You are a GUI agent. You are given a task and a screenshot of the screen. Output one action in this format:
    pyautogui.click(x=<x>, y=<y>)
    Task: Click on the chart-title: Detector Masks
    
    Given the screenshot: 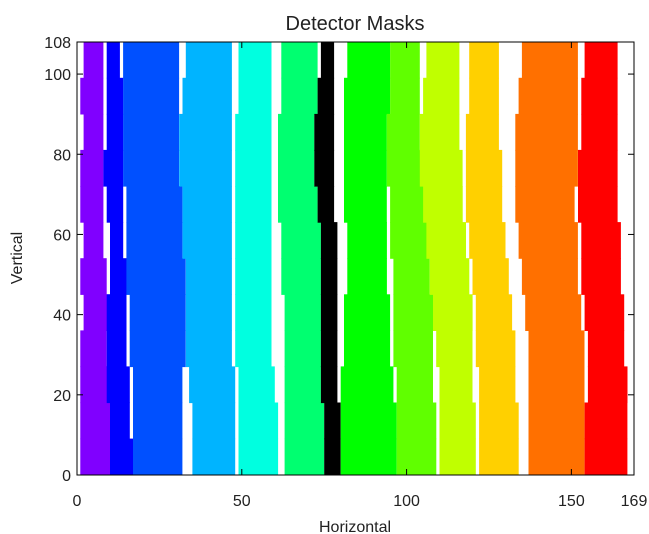 What is the action you would take?
    pyautogui.click(x=355, y=24)
    